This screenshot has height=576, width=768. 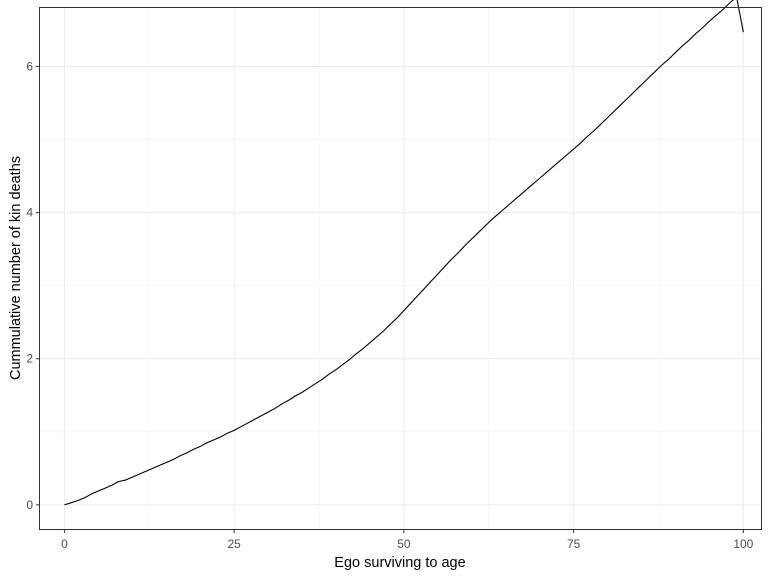 I want to click on x-tick-label: 100, so click(x=743, y=544).